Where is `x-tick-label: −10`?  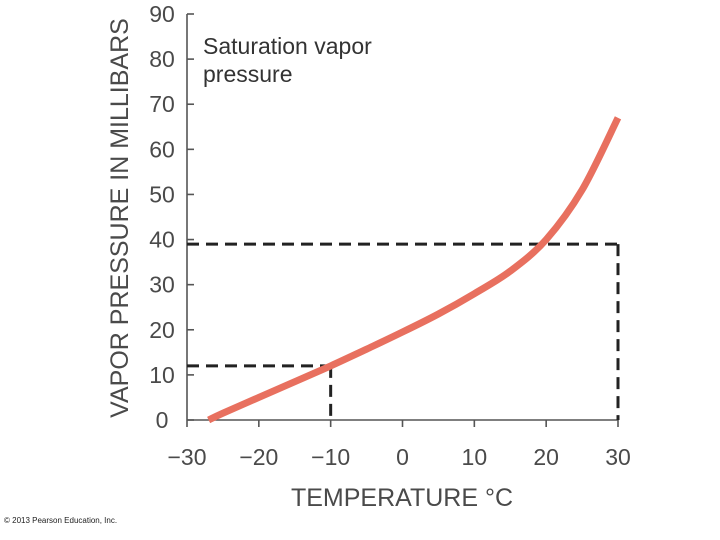 x-tick-label: −10 is located at coordinates (330, 457).